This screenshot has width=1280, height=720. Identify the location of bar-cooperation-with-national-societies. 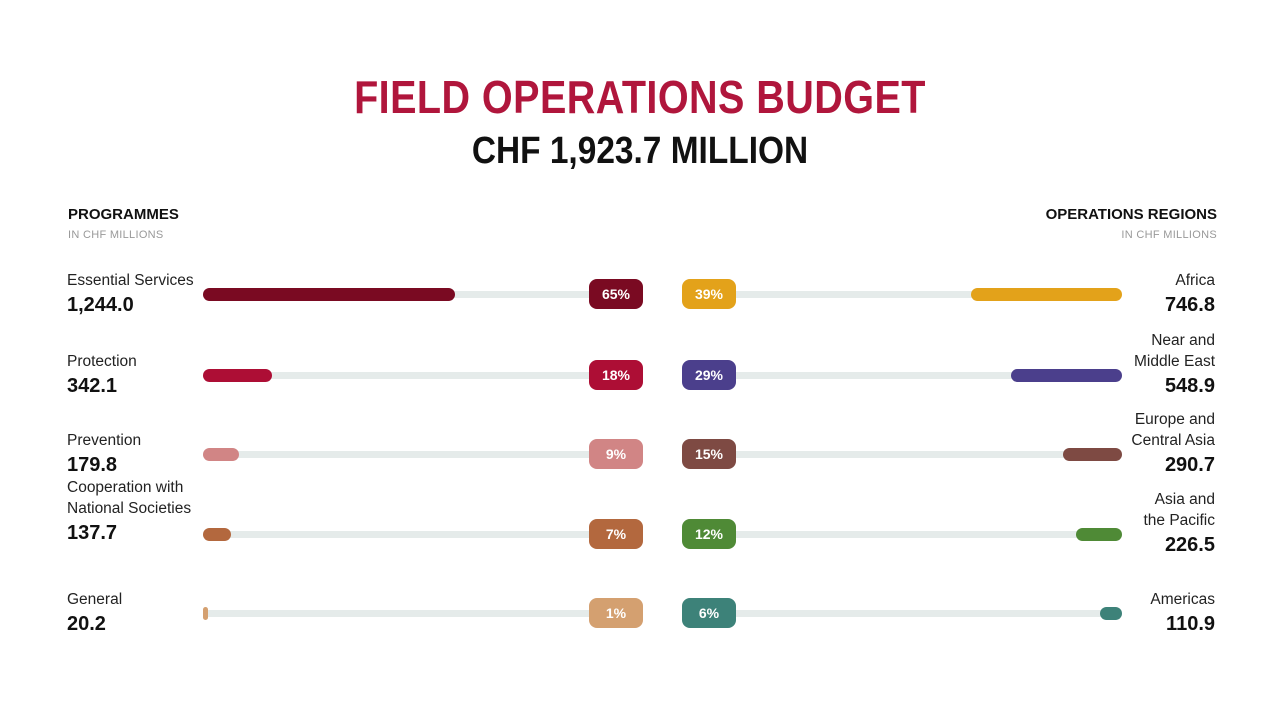
(217, 534).